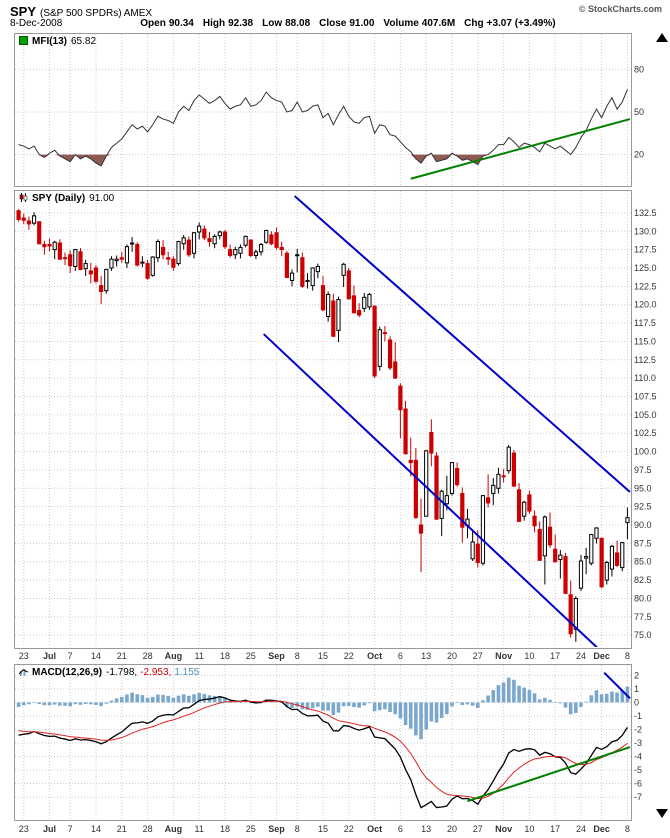 The image size is (670, 838). What do you see at coordinates (24, 829) in the screenshot?
I see `x-axis-label: 23` at bounding box center [24, 829].